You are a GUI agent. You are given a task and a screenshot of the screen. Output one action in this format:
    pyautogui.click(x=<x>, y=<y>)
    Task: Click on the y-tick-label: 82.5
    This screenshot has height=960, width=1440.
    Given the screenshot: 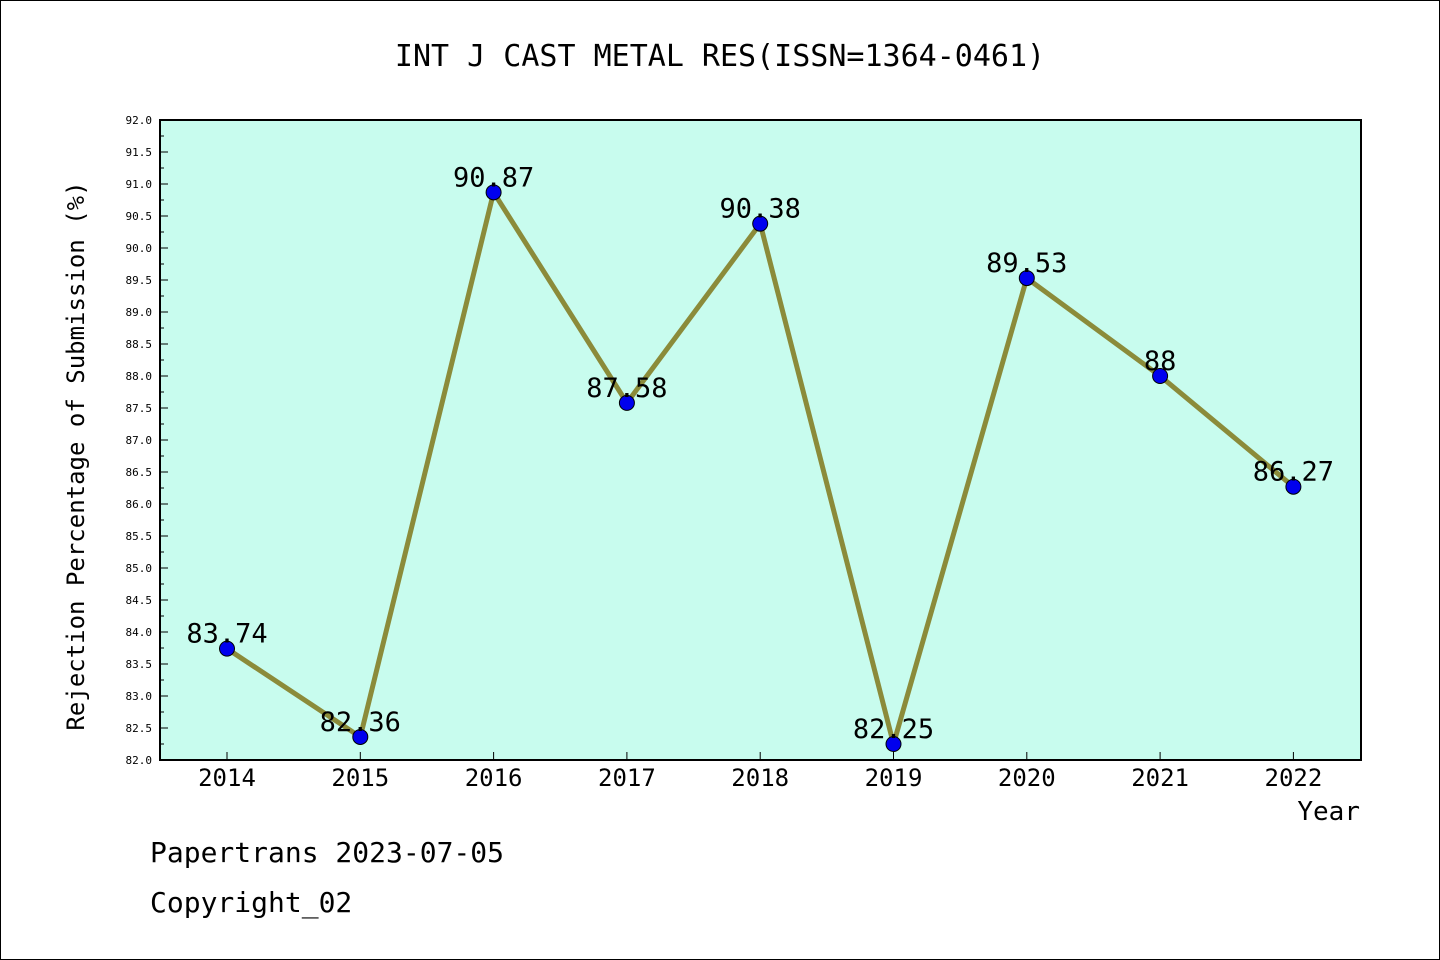 What is the action you would take?
    pyautogui.click(x=139, y=728)
    